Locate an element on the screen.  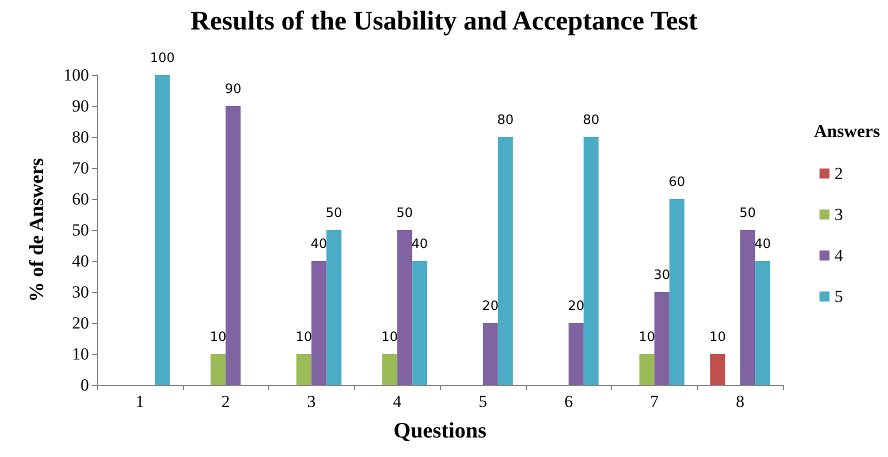
legend-label: 4 is located at coordinates (839, 255).